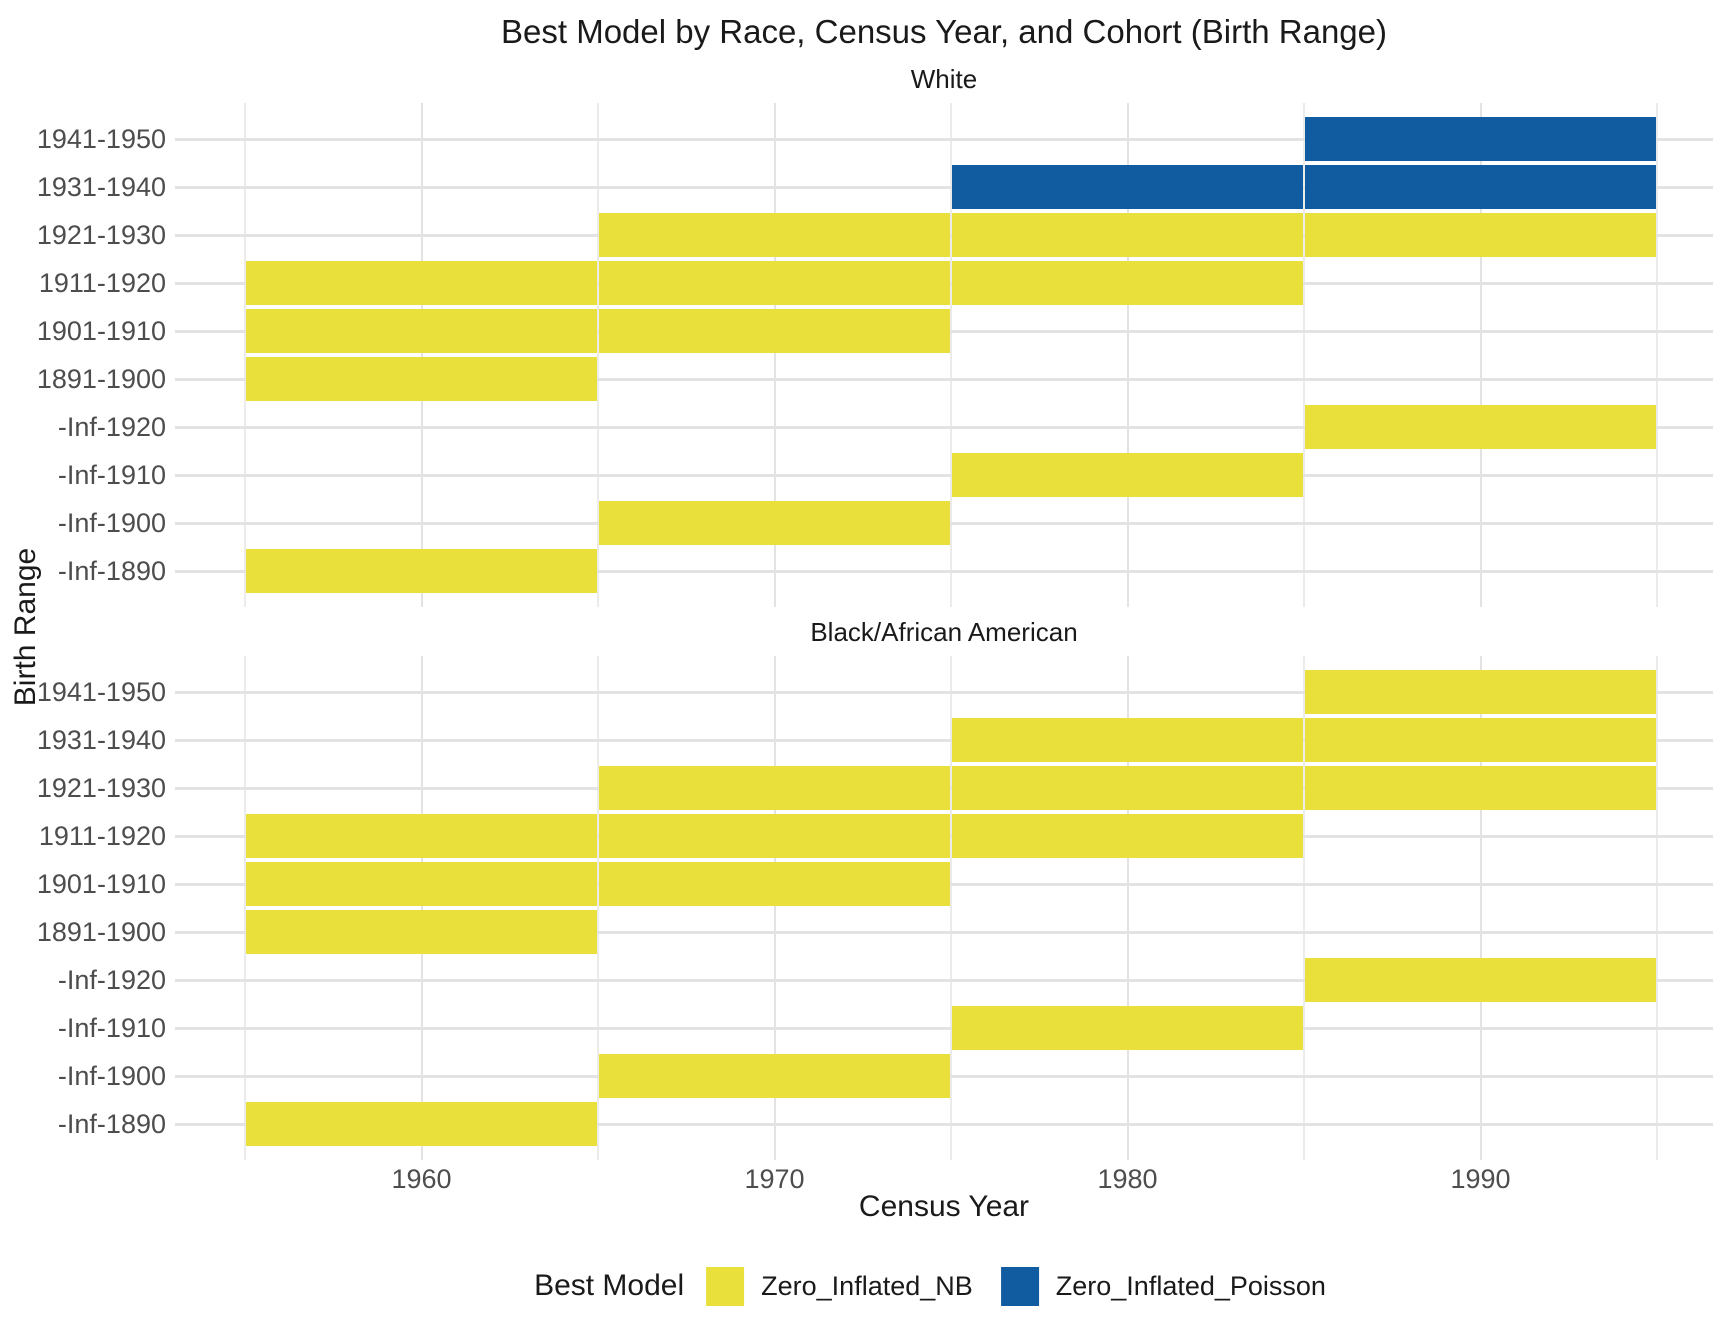 The width and height of the screenshot is (1728, 1344). I want to click on x-tick-label: 1960, so click(421, 1179).